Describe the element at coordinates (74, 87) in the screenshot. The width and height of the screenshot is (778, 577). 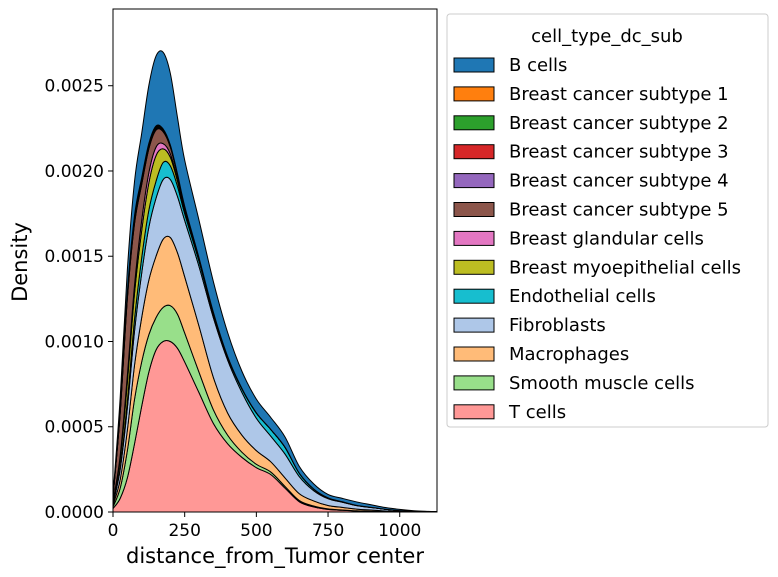
I see `y-tick-label: 0.0025` at that location.